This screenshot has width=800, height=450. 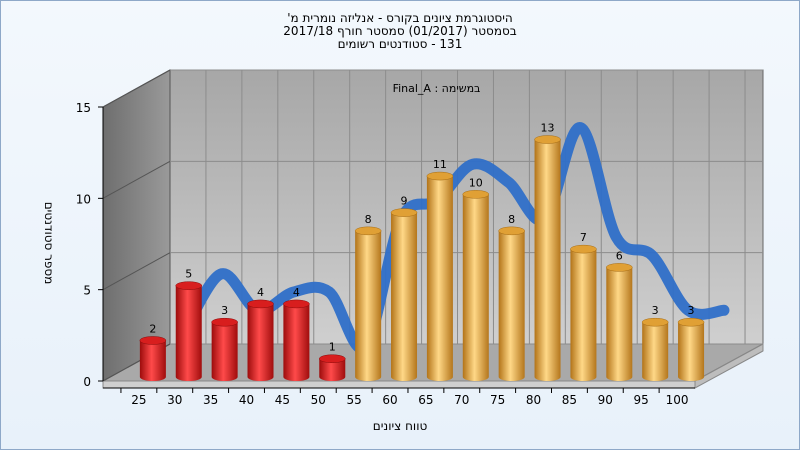 I want to click on x-tick-label: 55, so click(x=354, y=400).